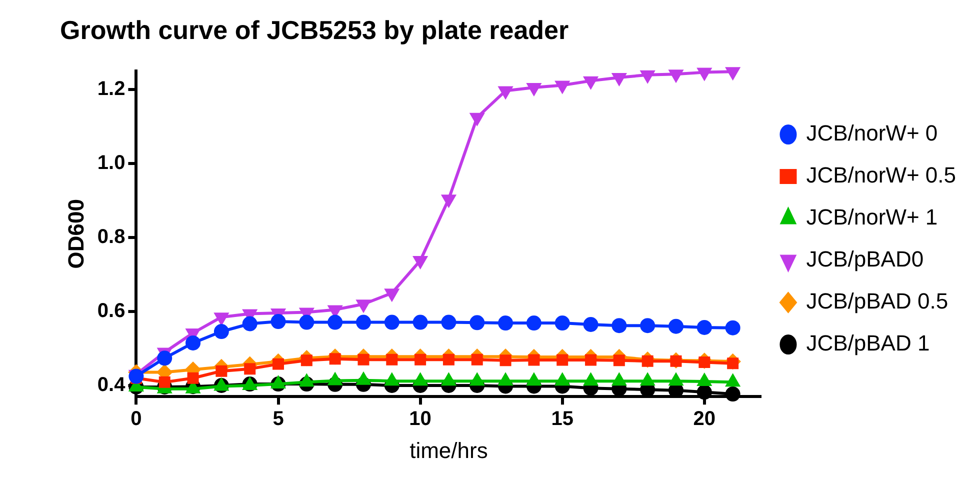 This screenshot has width=976, height=481. What do you see at coordinates (314, 29) in the screenshot?
I see `chart-title: Growth curve of JCB5253 by plate reader` at bounding box center [314, 29].